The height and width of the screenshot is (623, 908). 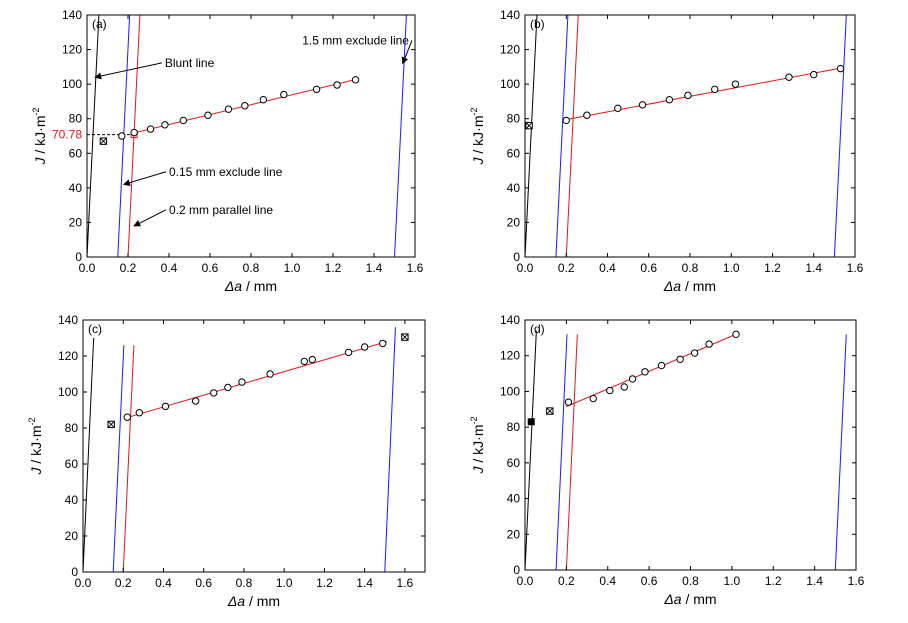 I want to click on y-tick-label: 120, so click(x=68, y=356).